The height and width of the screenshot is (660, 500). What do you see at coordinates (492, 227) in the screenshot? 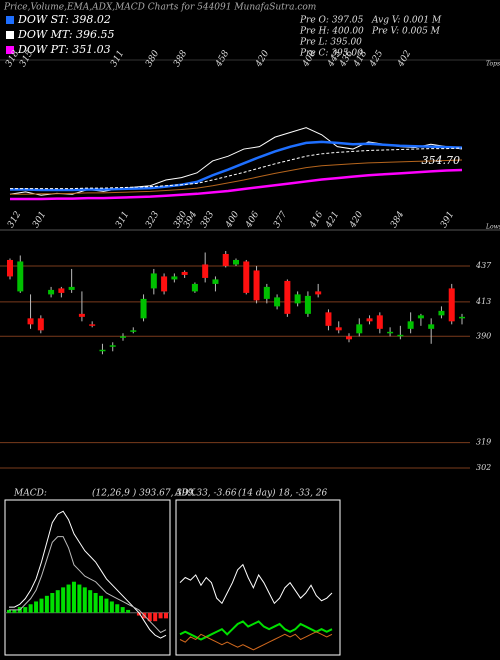
I see `lows-label: Lows` at bounding box center [492, 227].